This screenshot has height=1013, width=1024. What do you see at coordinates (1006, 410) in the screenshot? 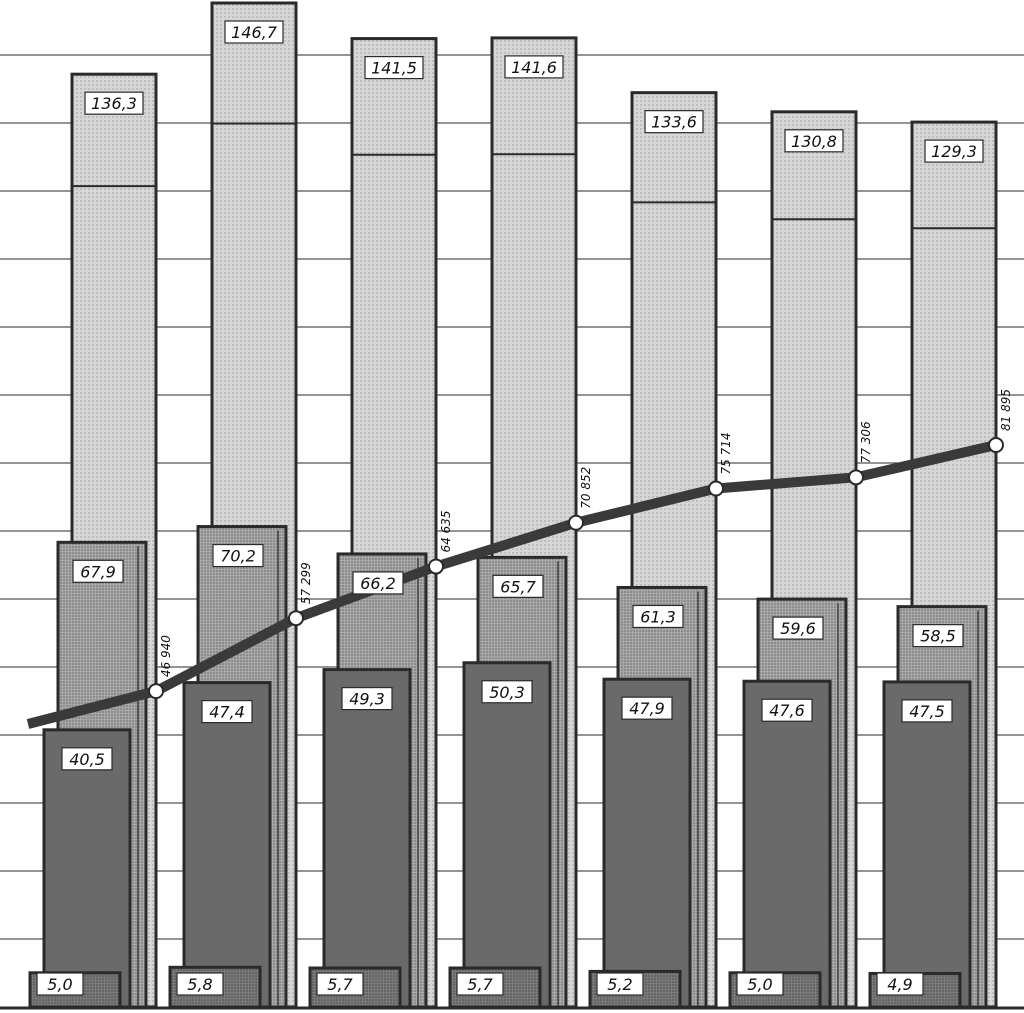
I see `line-value-label: 81 895` at bounding box center [1006, 410].